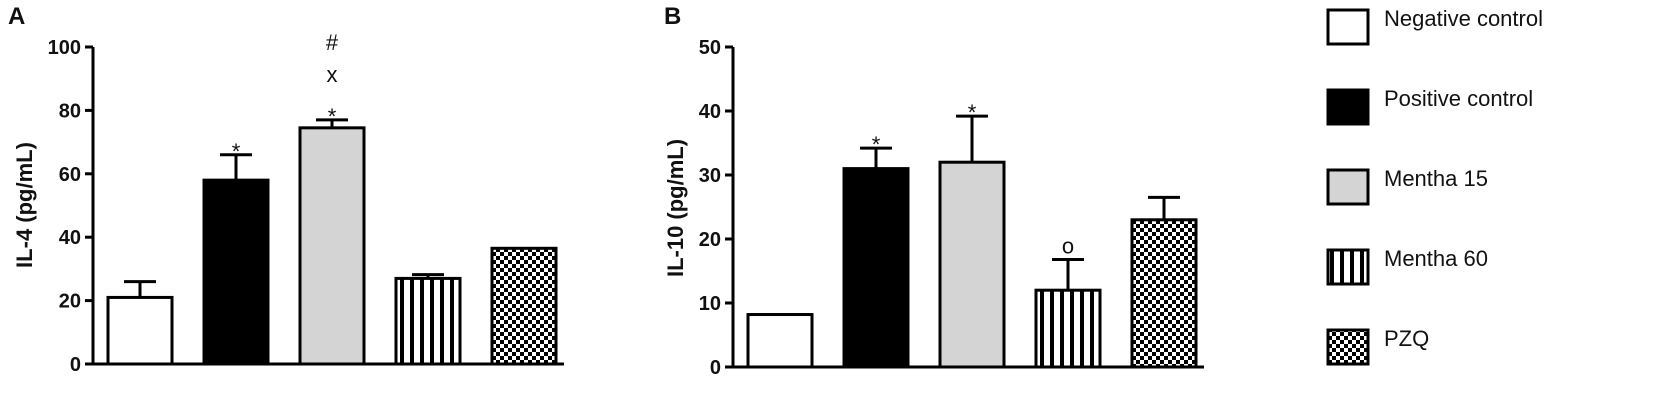 The image size is (1659, 406). I want to click on legend-label: Negative control, so click(1463, 18).